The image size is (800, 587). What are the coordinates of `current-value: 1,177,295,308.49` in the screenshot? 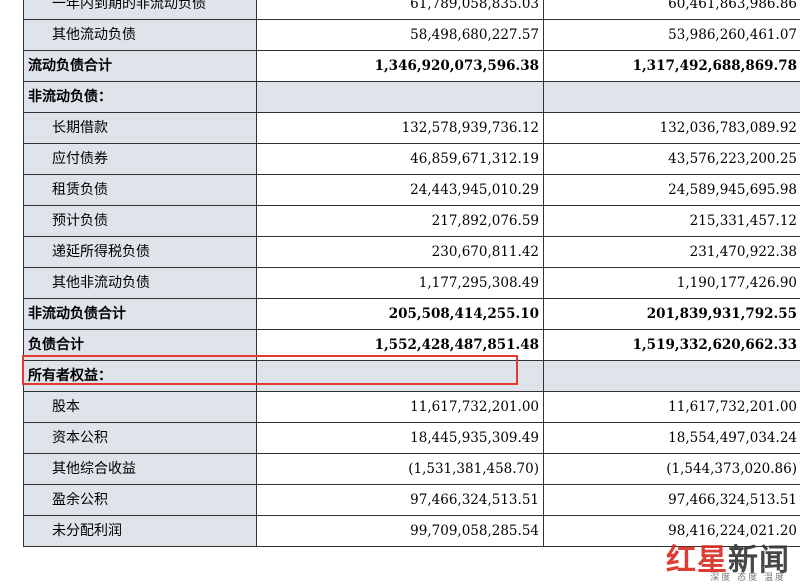 It's located at (400, 283).